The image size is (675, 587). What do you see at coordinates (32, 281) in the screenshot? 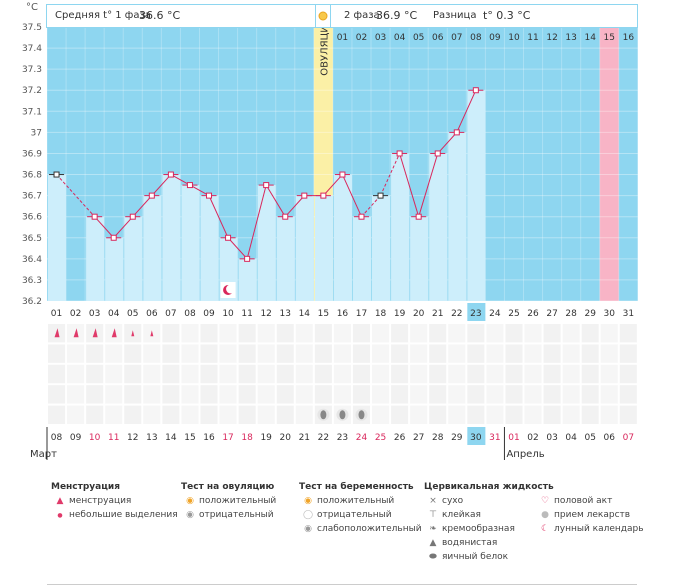
I see `y-tick-label: 36.3` at bounding box center [32, 281].